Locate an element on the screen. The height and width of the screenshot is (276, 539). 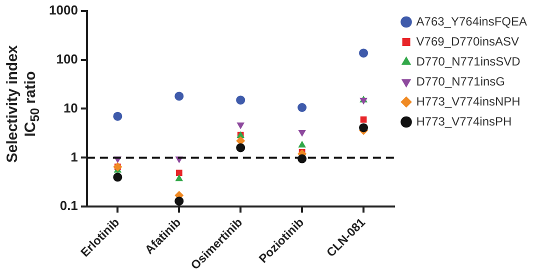
legend-label: D770_N771insSVD is located at coordinates (468, 61).